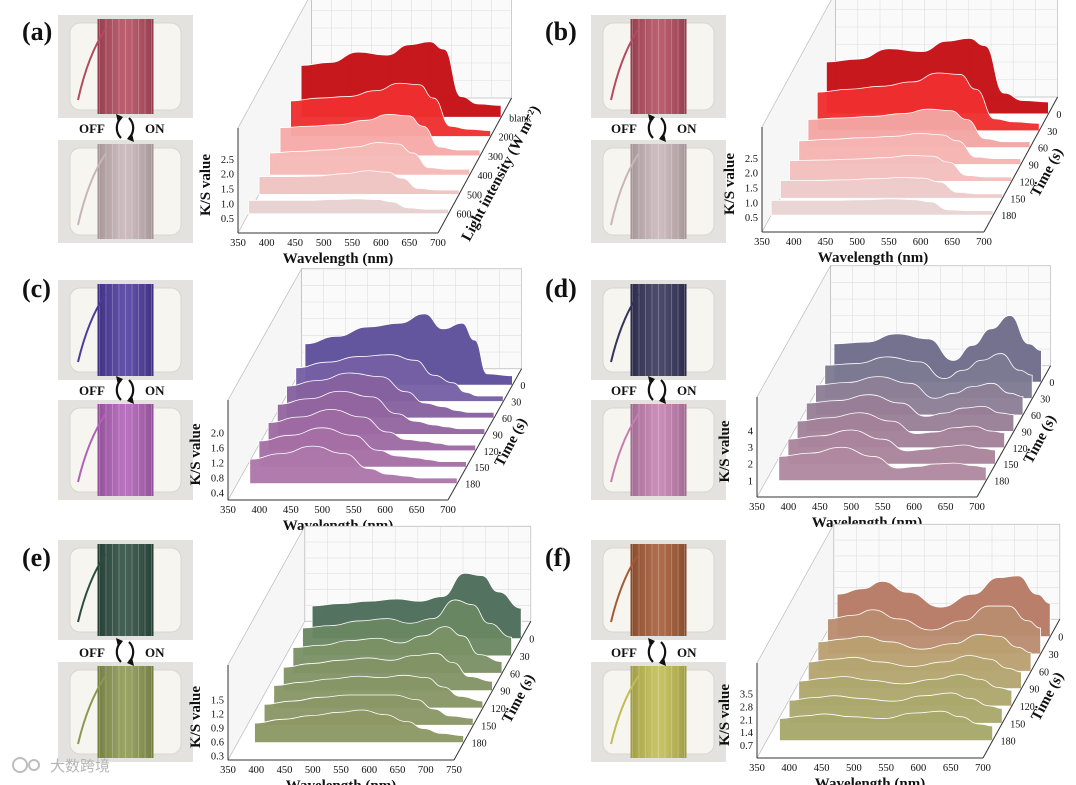  I want to click on y-tick-label: 2.1, so click(746, 720).